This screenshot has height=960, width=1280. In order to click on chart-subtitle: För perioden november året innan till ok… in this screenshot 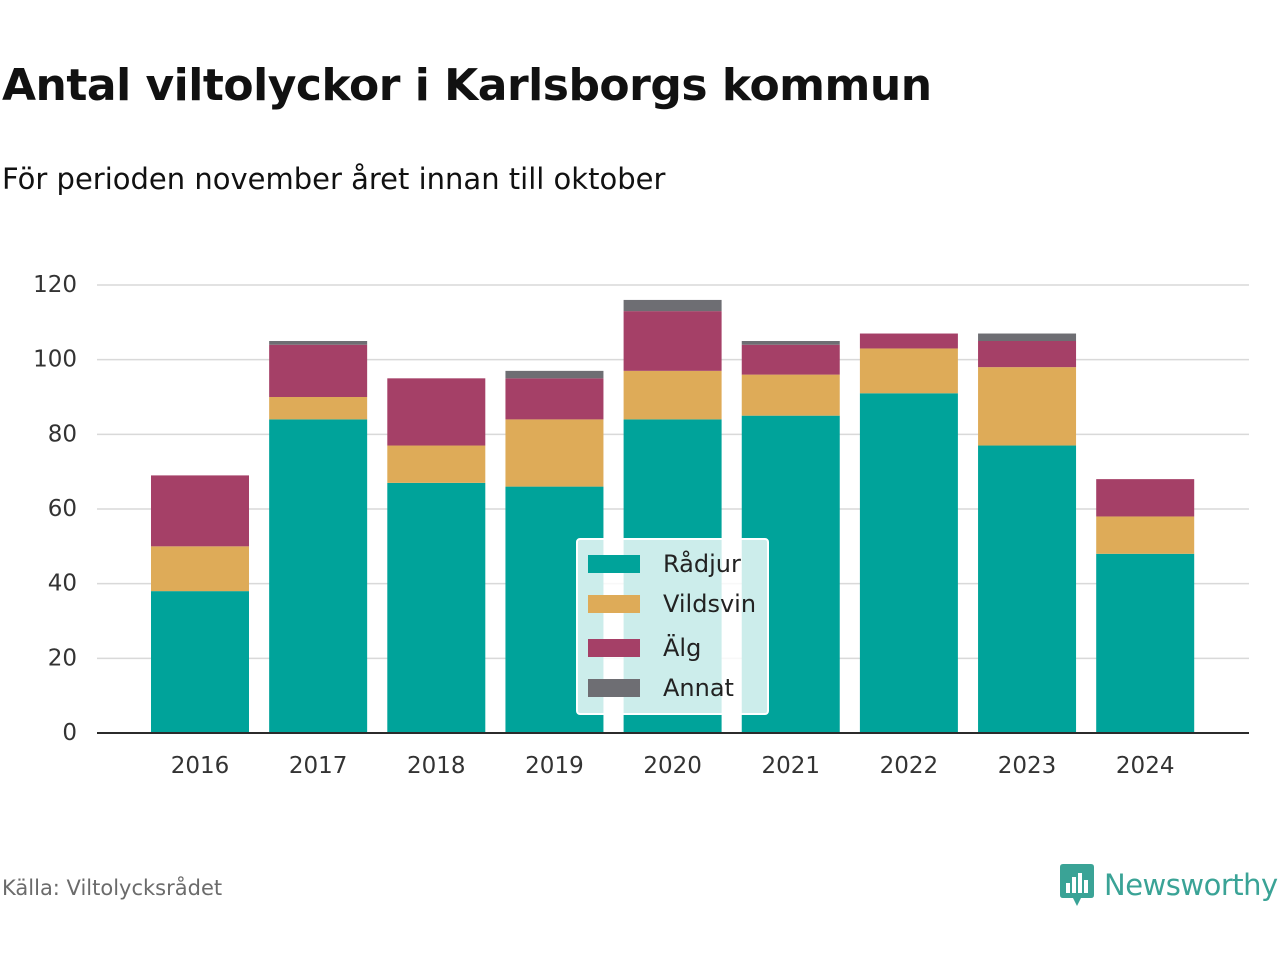, I will do `click(334, 179)`.